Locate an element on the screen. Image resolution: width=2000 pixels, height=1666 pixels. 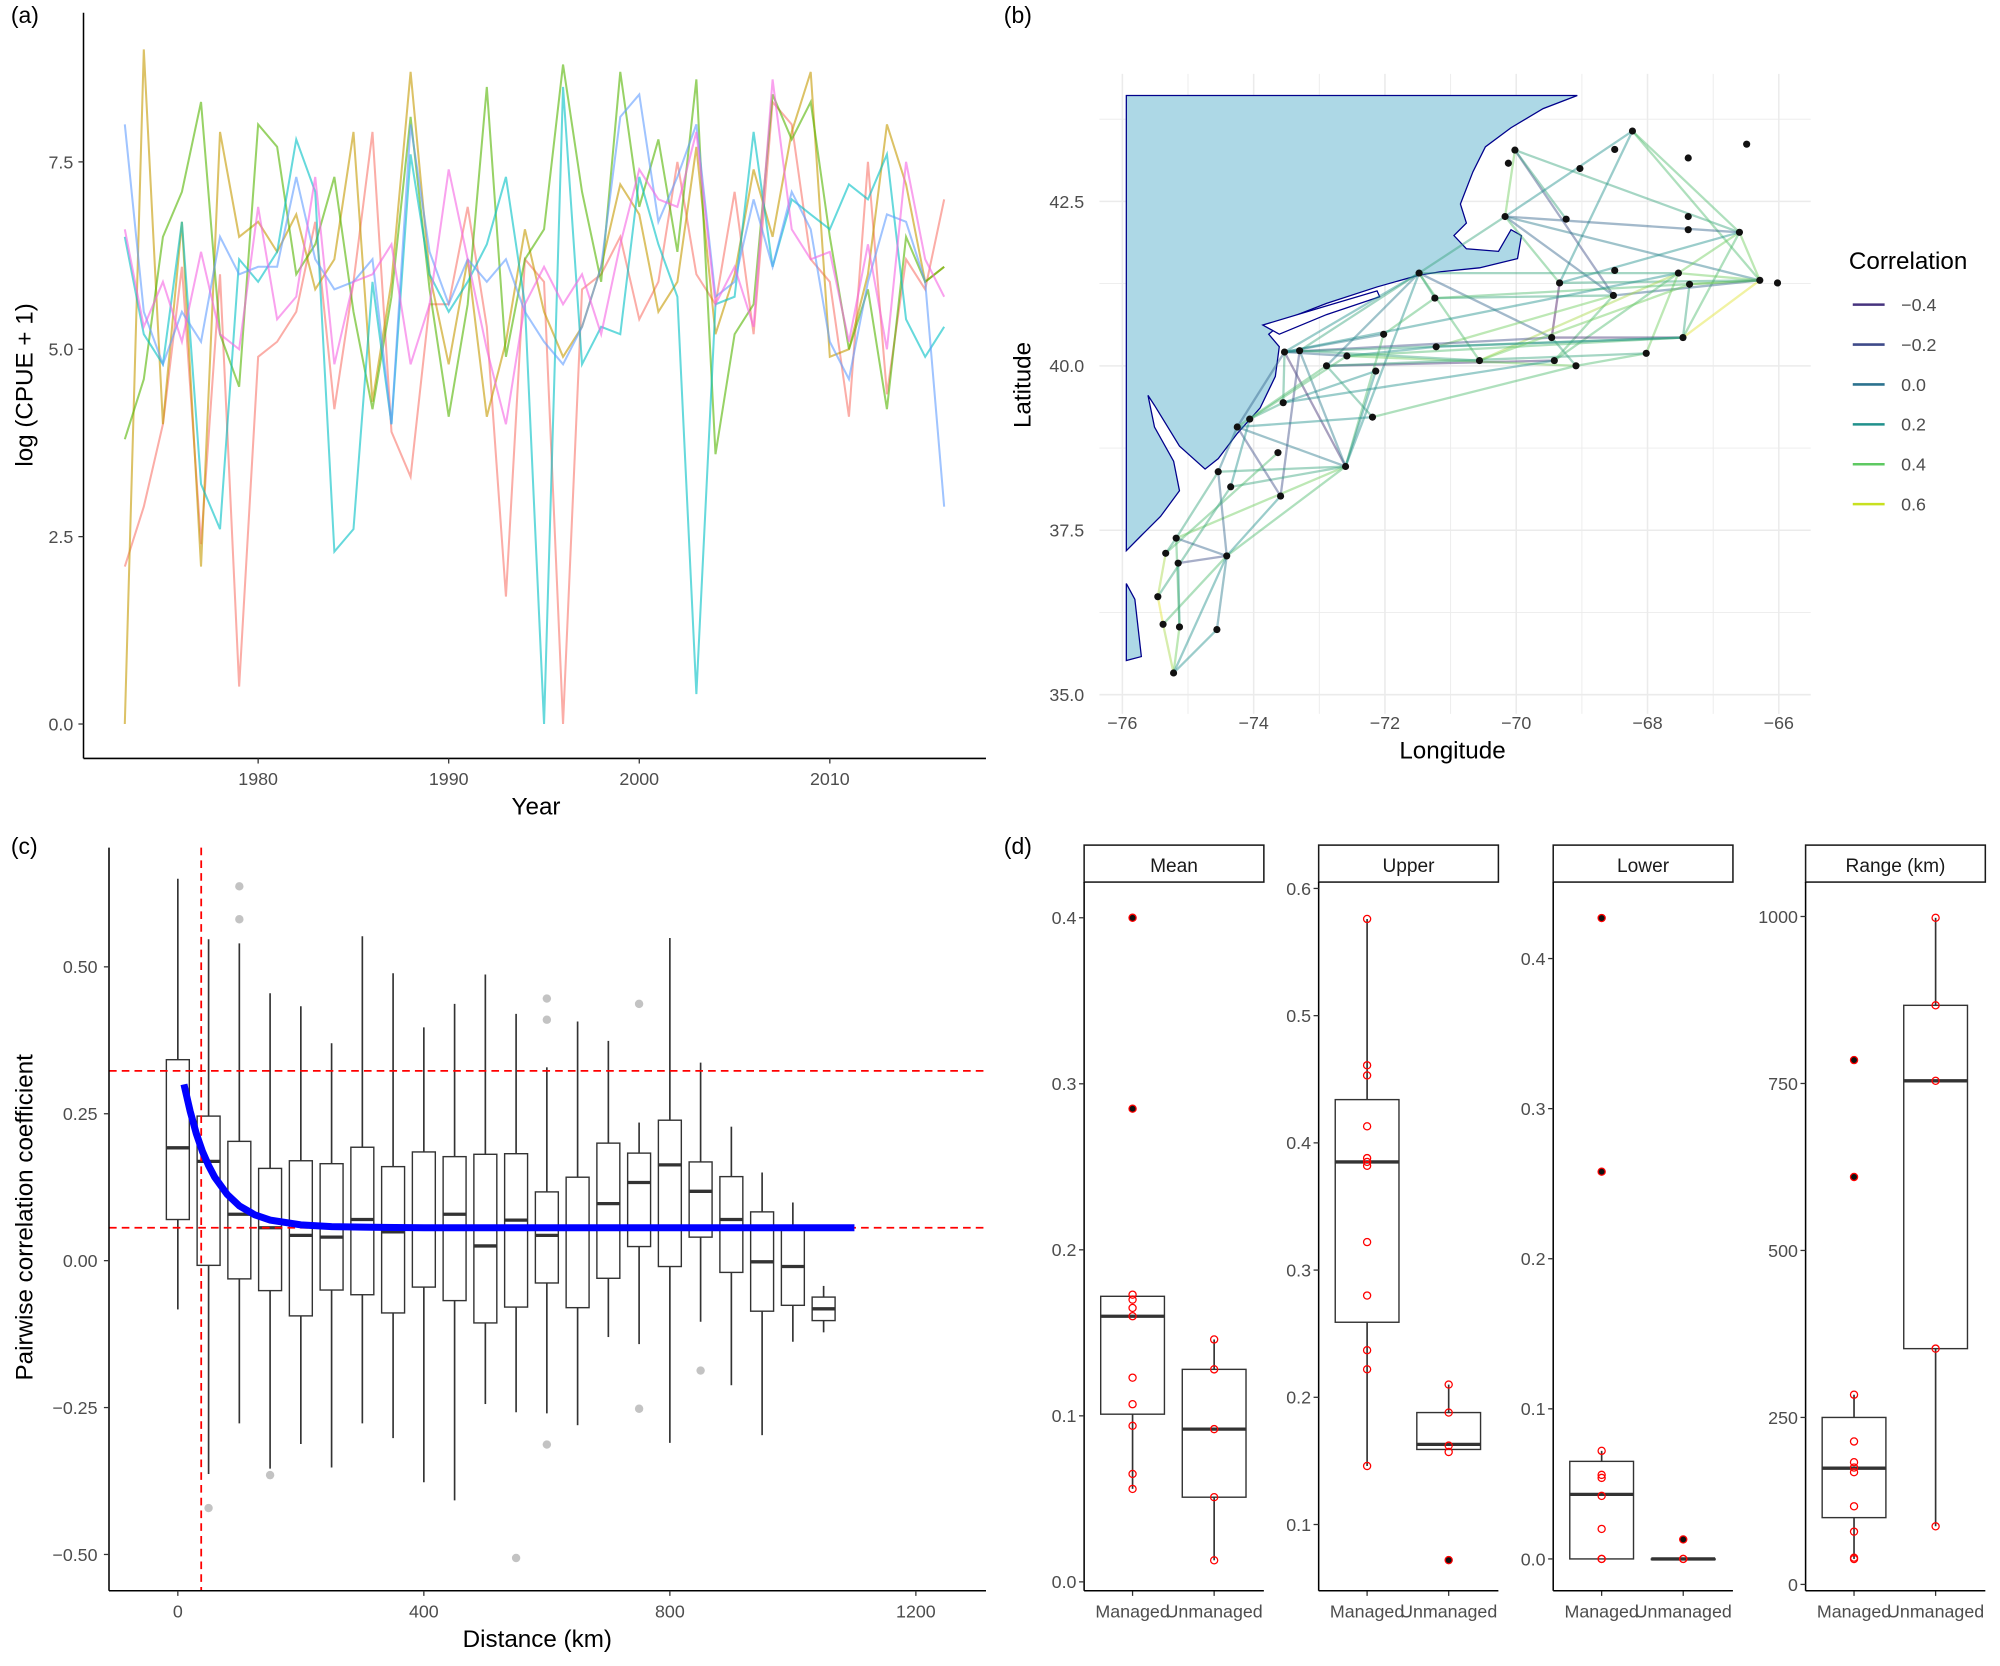
y-tick-label: 35.0 is located at coordinates (1066, 695).